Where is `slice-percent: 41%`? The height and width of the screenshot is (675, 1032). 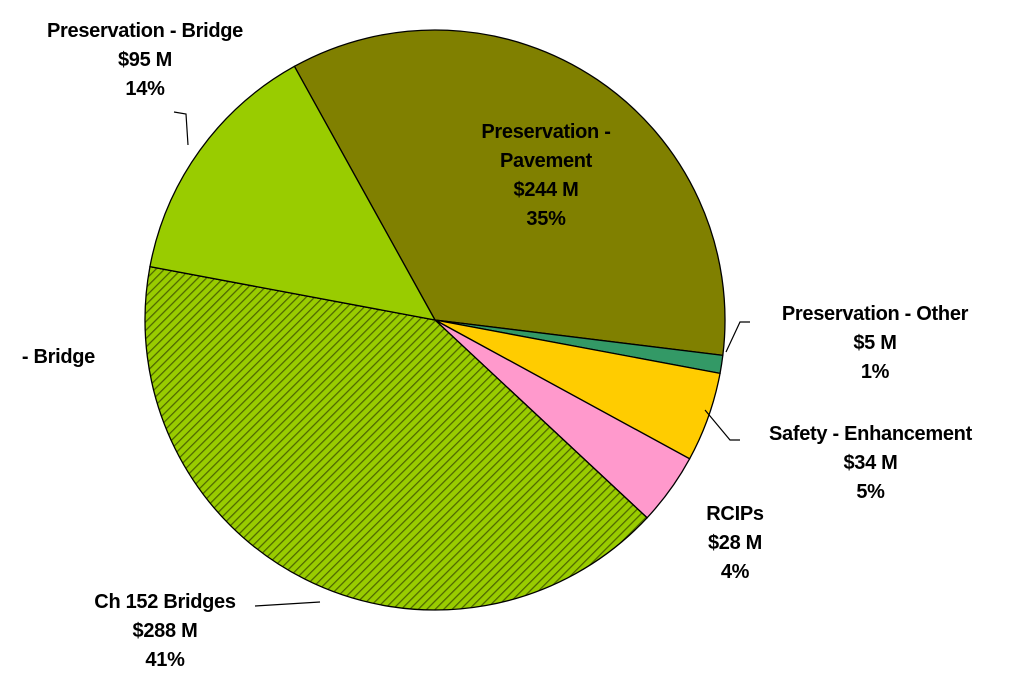 slice-percent: 41% is located at coordinates (165, 660).